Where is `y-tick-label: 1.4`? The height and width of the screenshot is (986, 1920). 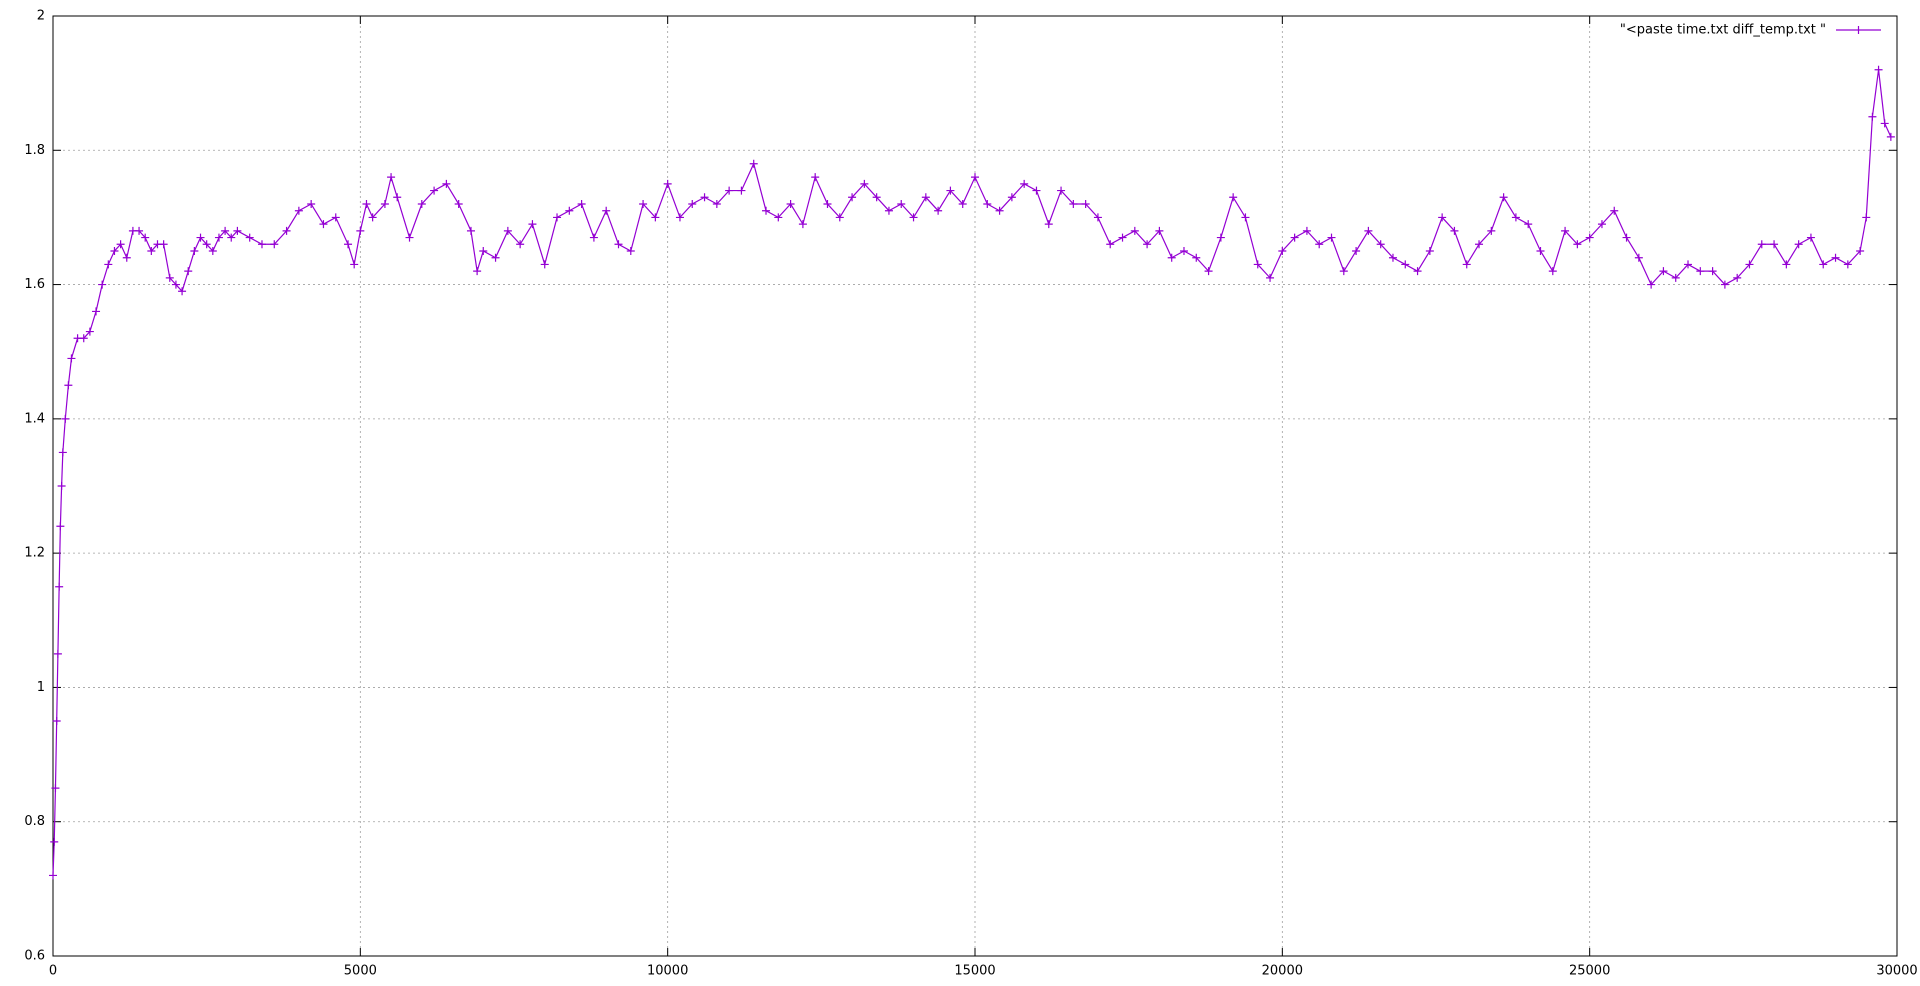
y-tick-label: 1.4 is located at coordinates (34, 418).